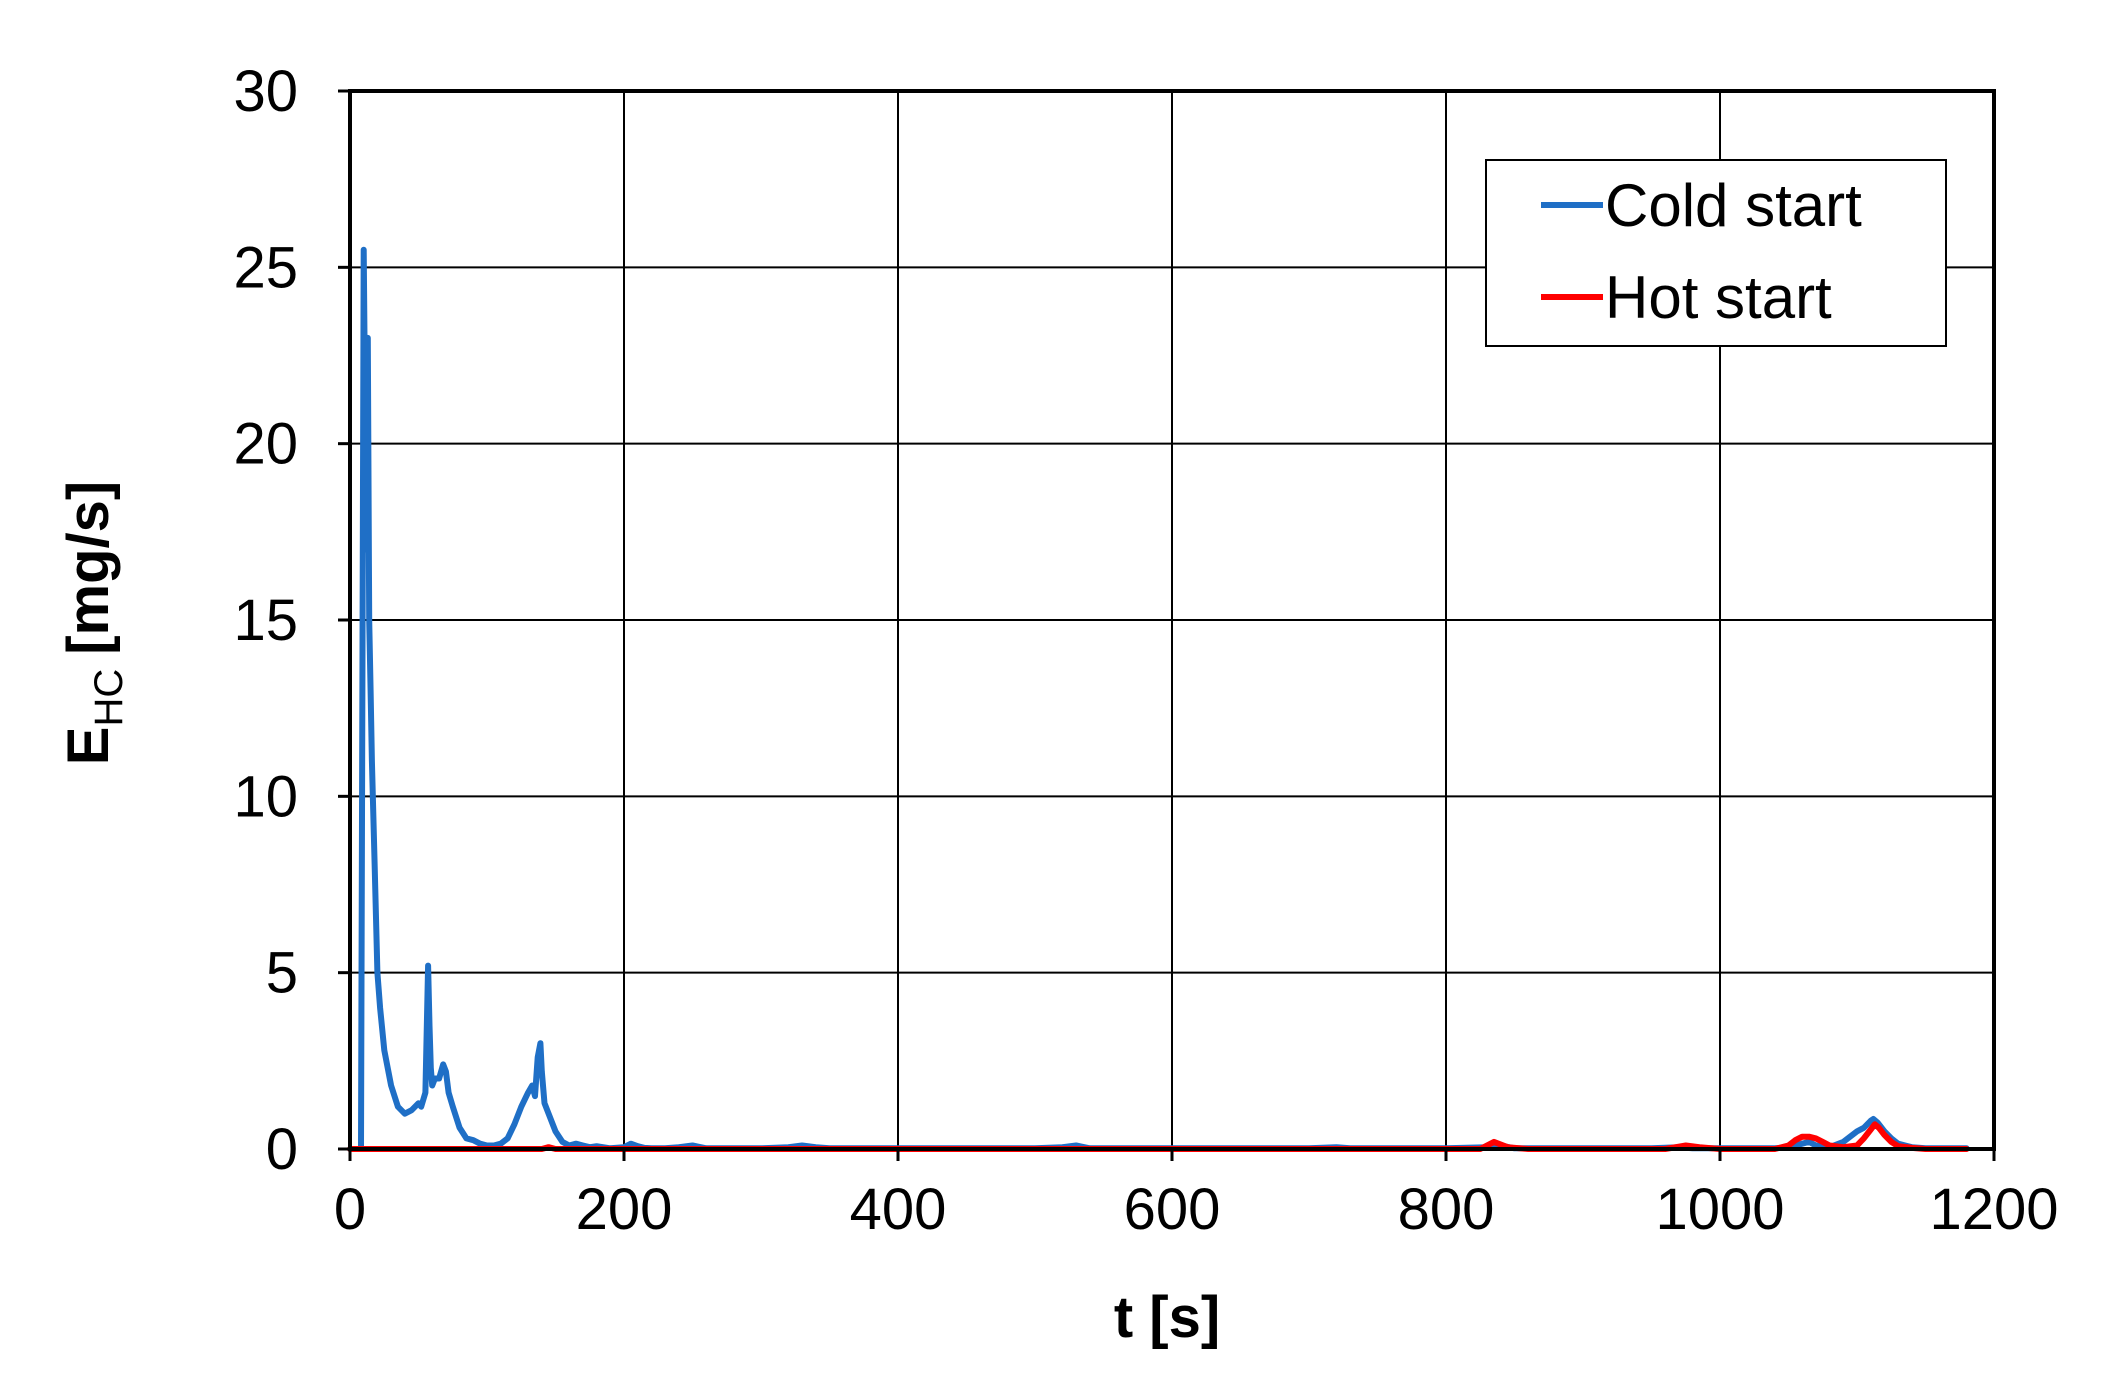 Image resolution: width=2106 pixels, height=1373 pixels. I want to click on x-tick-label: 0, so click(350, 1209).